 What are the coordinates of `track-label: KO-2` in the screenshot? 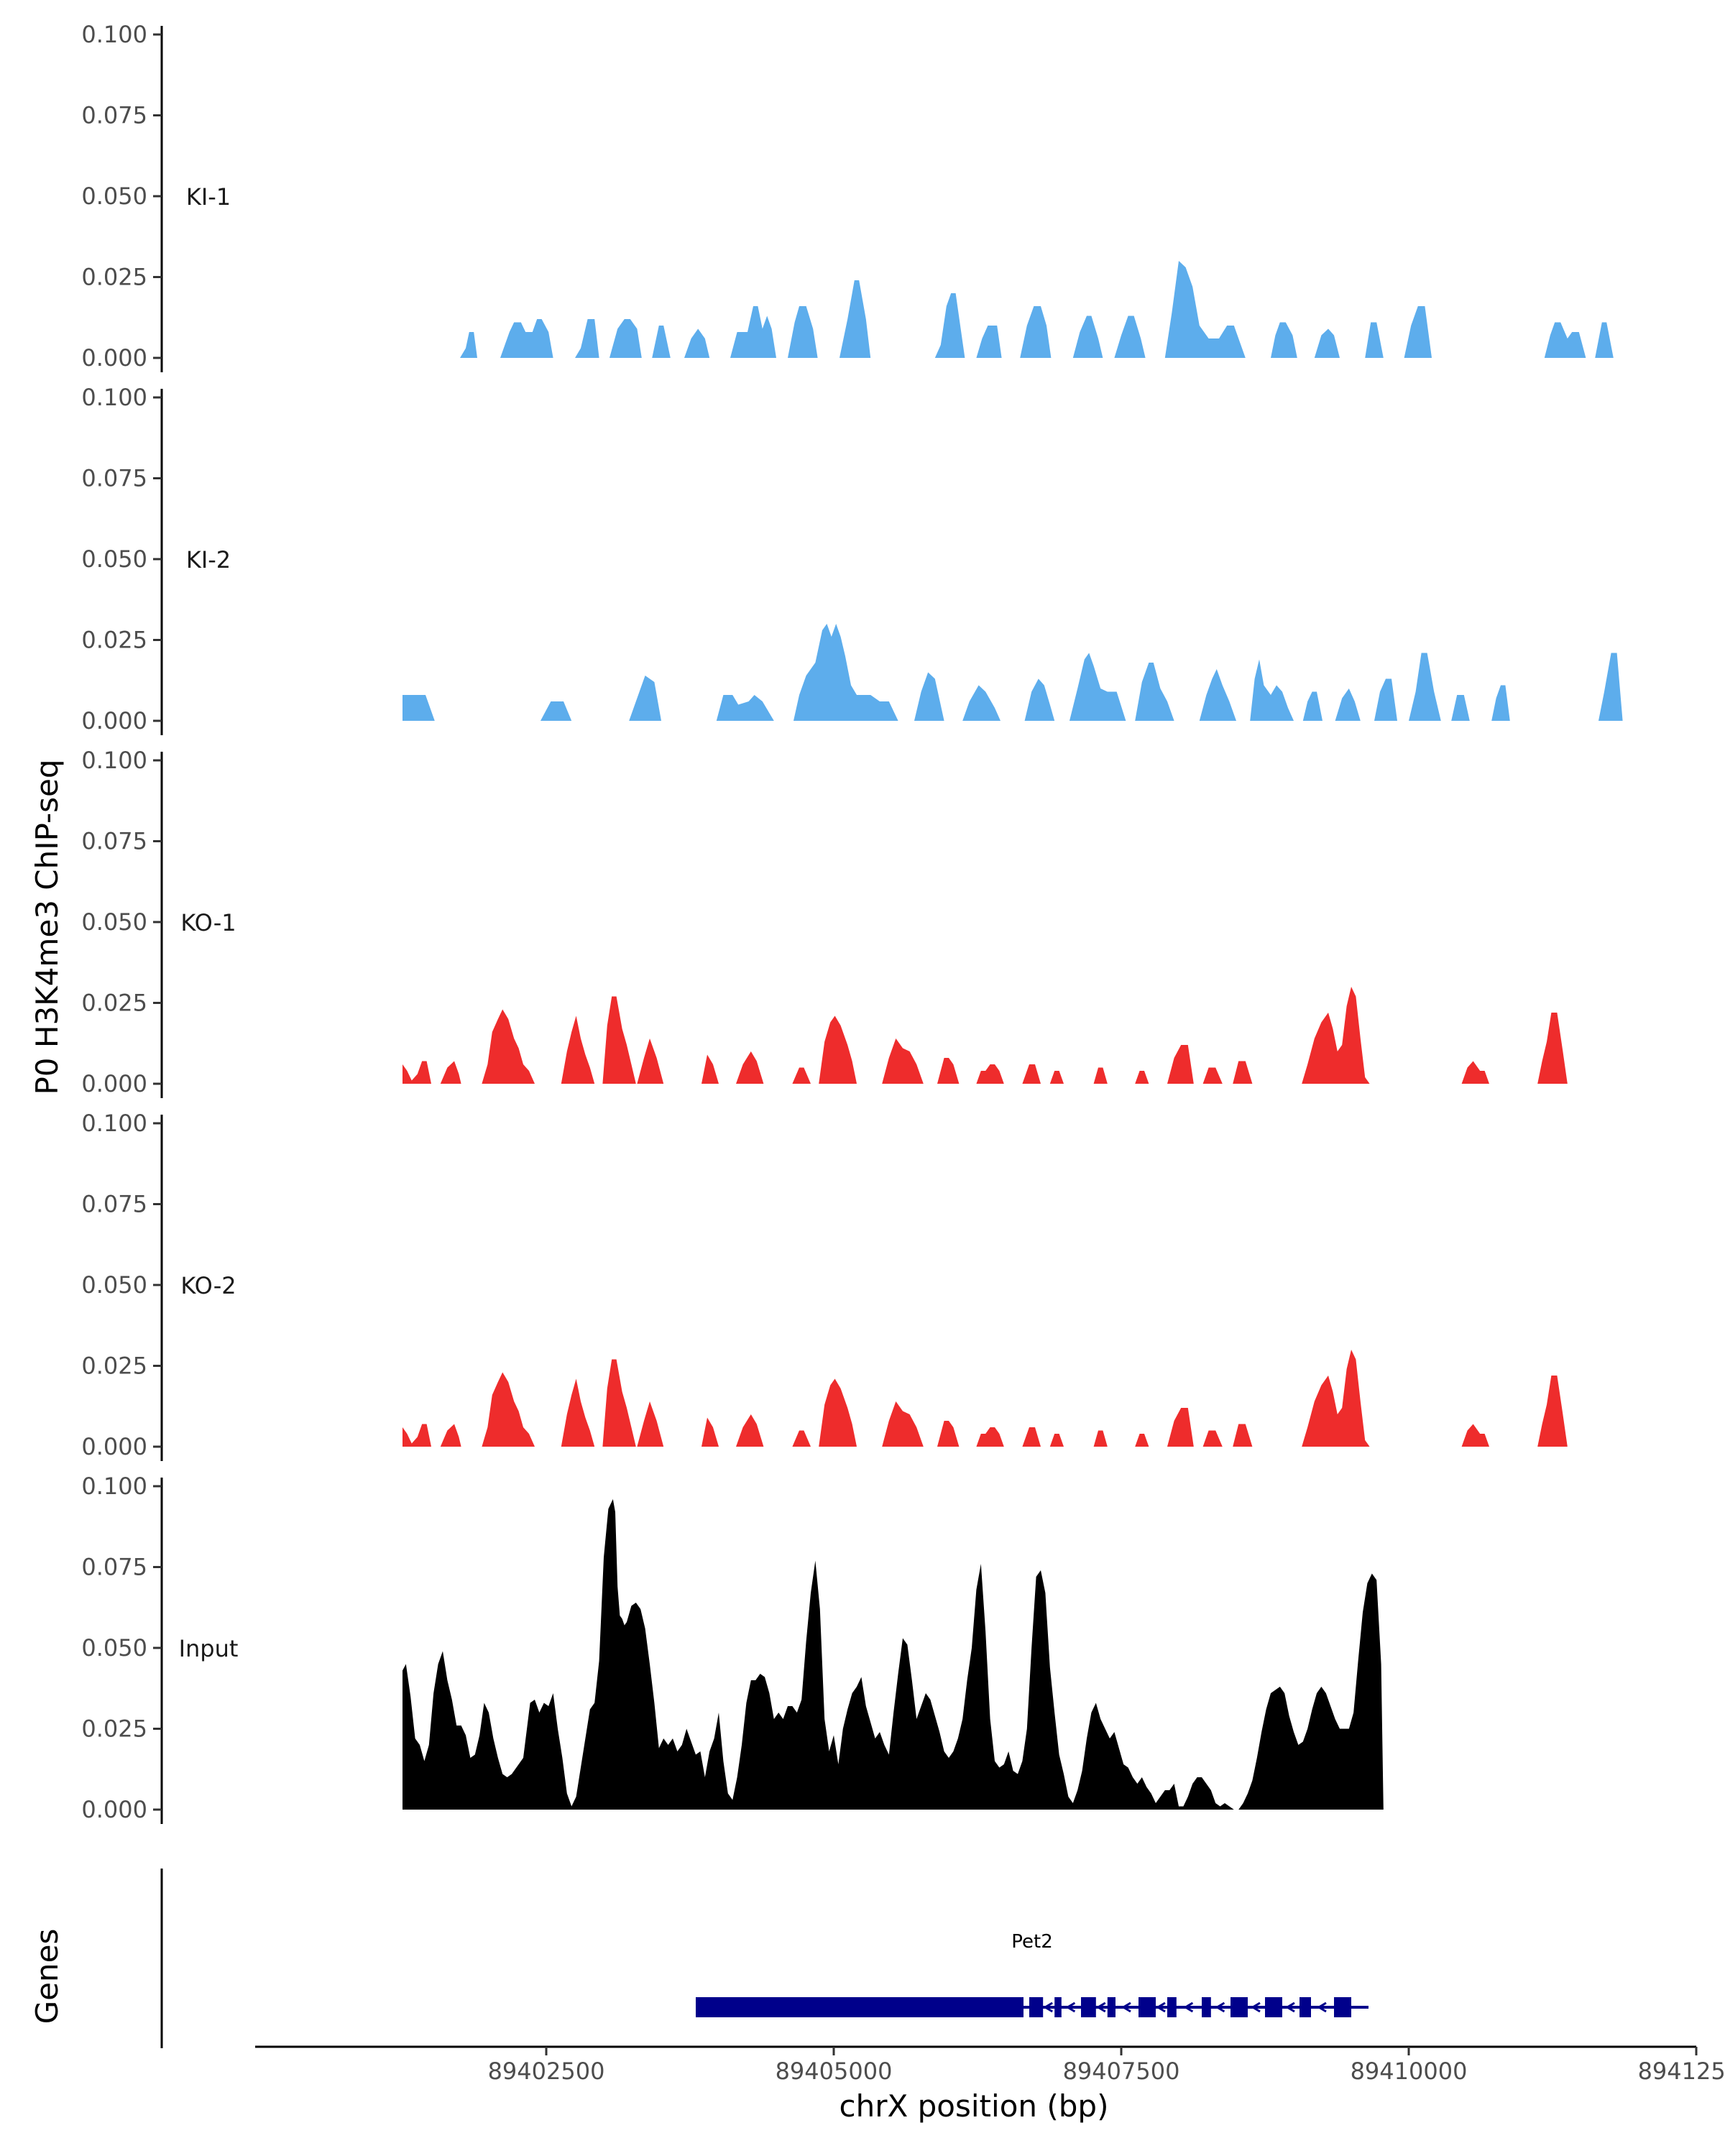 It's located at (208, 1286).